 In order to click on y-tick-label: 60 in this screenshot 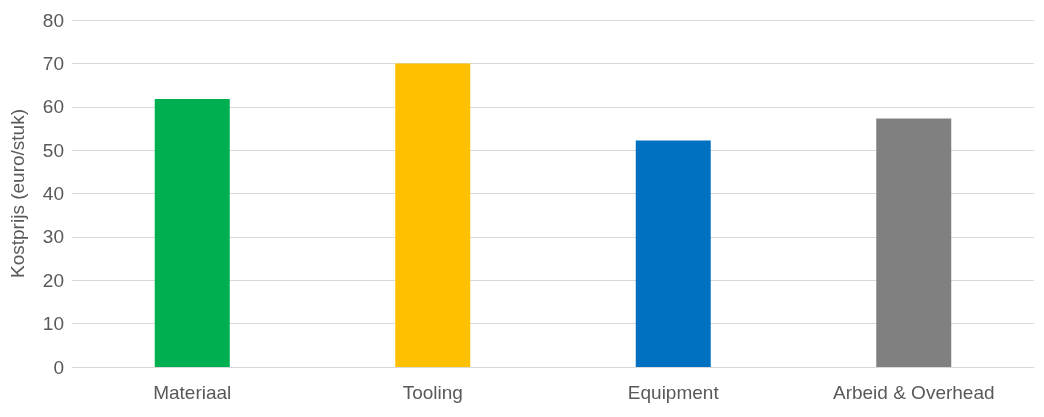, I will do `click(53, 107)`.